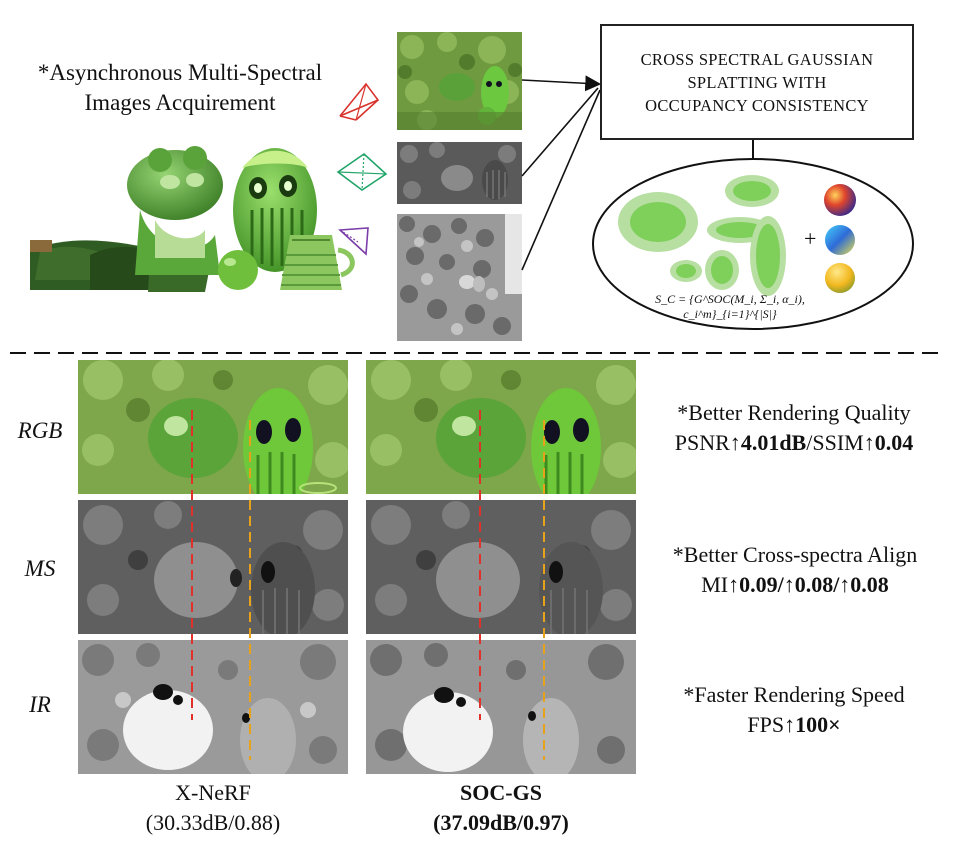 The width and height of the screenshot is (954, 846). Describe the element at coordinates (459, 173) in the screenshot. I see `thumb-ms-image` at that location.